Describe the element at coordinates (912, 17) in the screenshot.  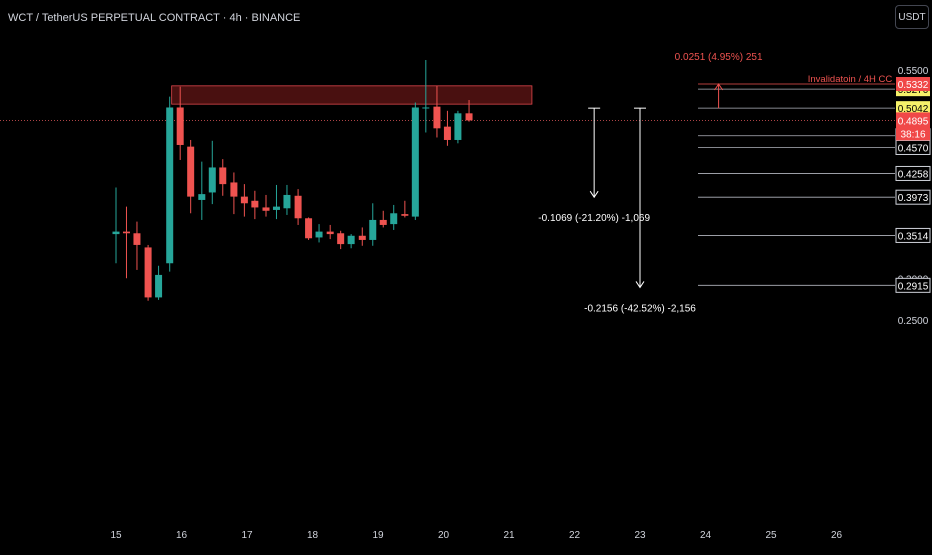
I see `currency-button: USDT` at that location.